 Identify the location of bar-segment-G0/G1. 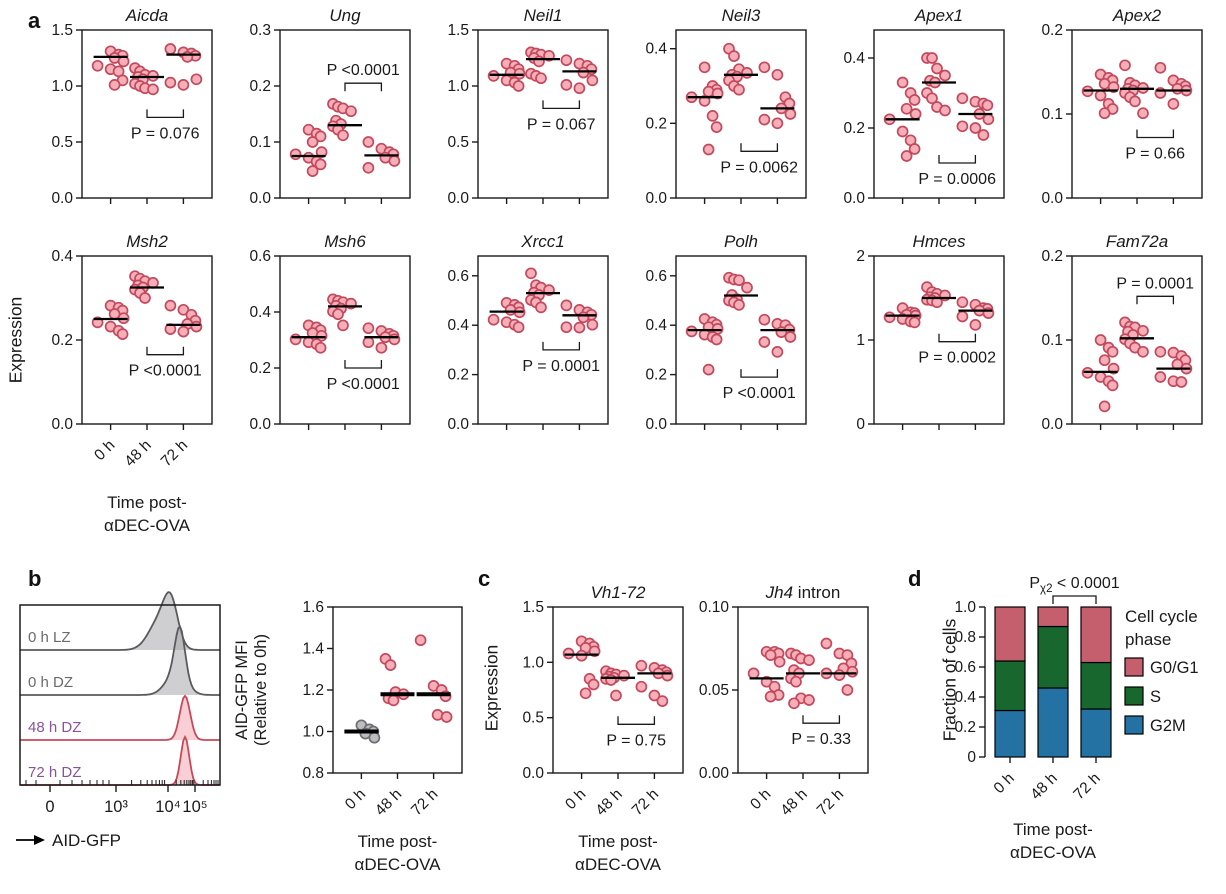
(1010, 634).